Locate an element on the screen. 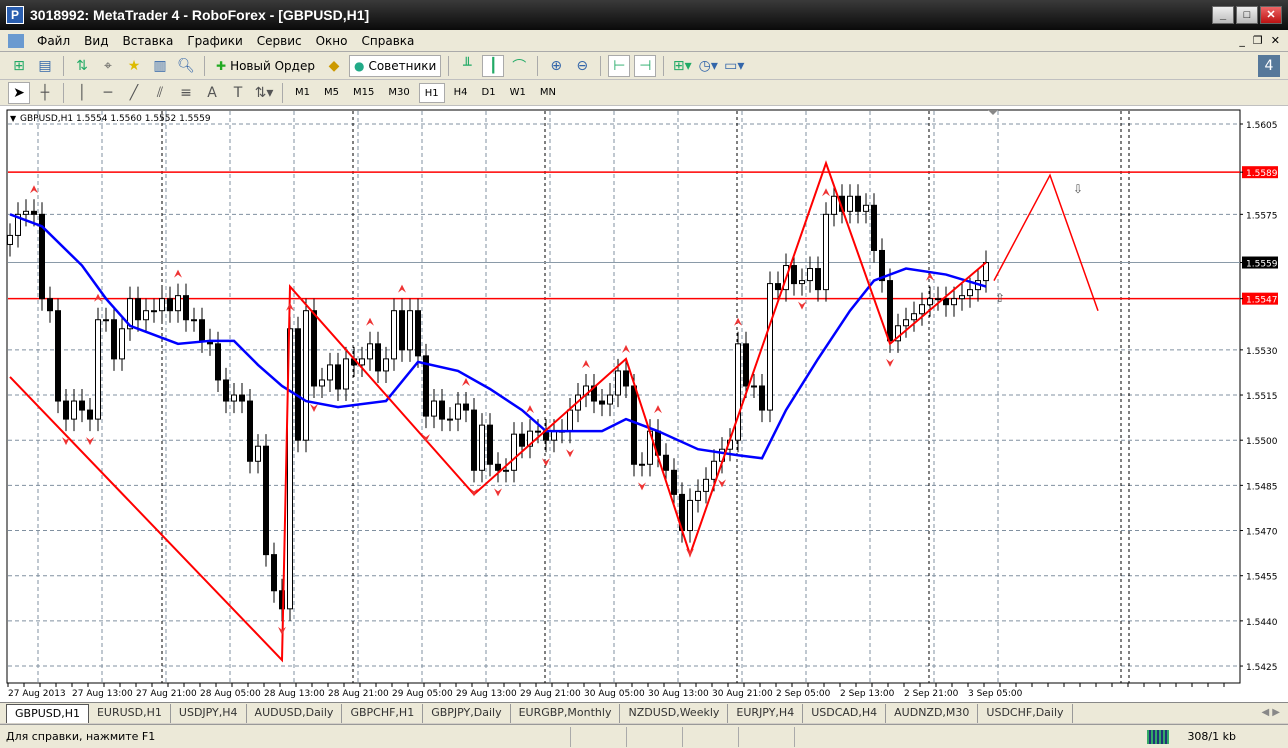 The width and height of the screenshot is (1288, 748). text-label-icon: T is located at coordinates (238, 92).